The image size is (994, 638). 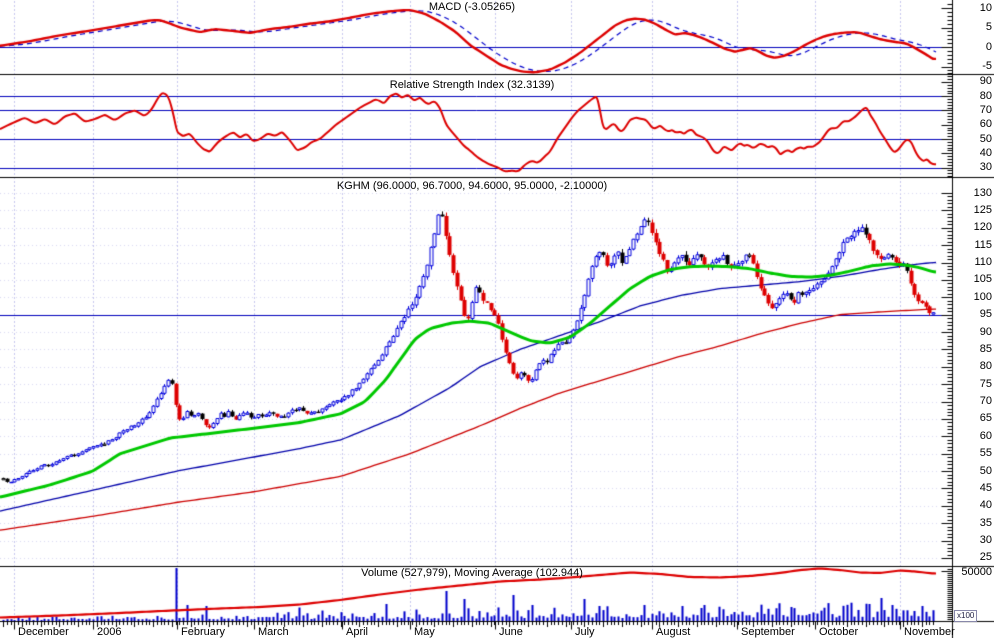 What do you see at coordinates (768, 632) in the screenshot?
I see `month-label: September` at bounding box center [768, 632].